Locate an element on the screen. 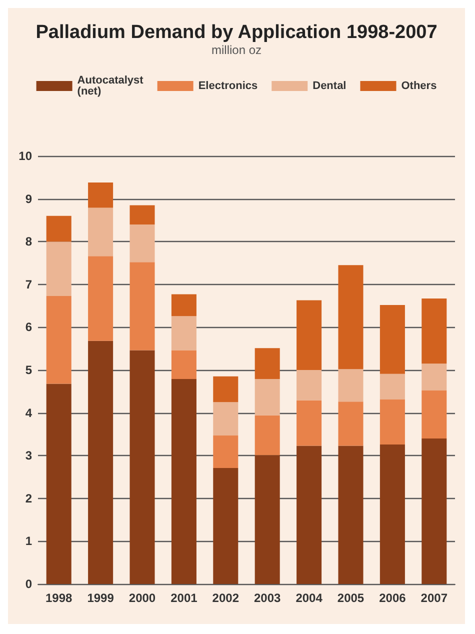 The height and width of the screenshot is (634, 475). chart-title: Palladium Demand by Application 1998-2007 is located at coordinates (237, 32).